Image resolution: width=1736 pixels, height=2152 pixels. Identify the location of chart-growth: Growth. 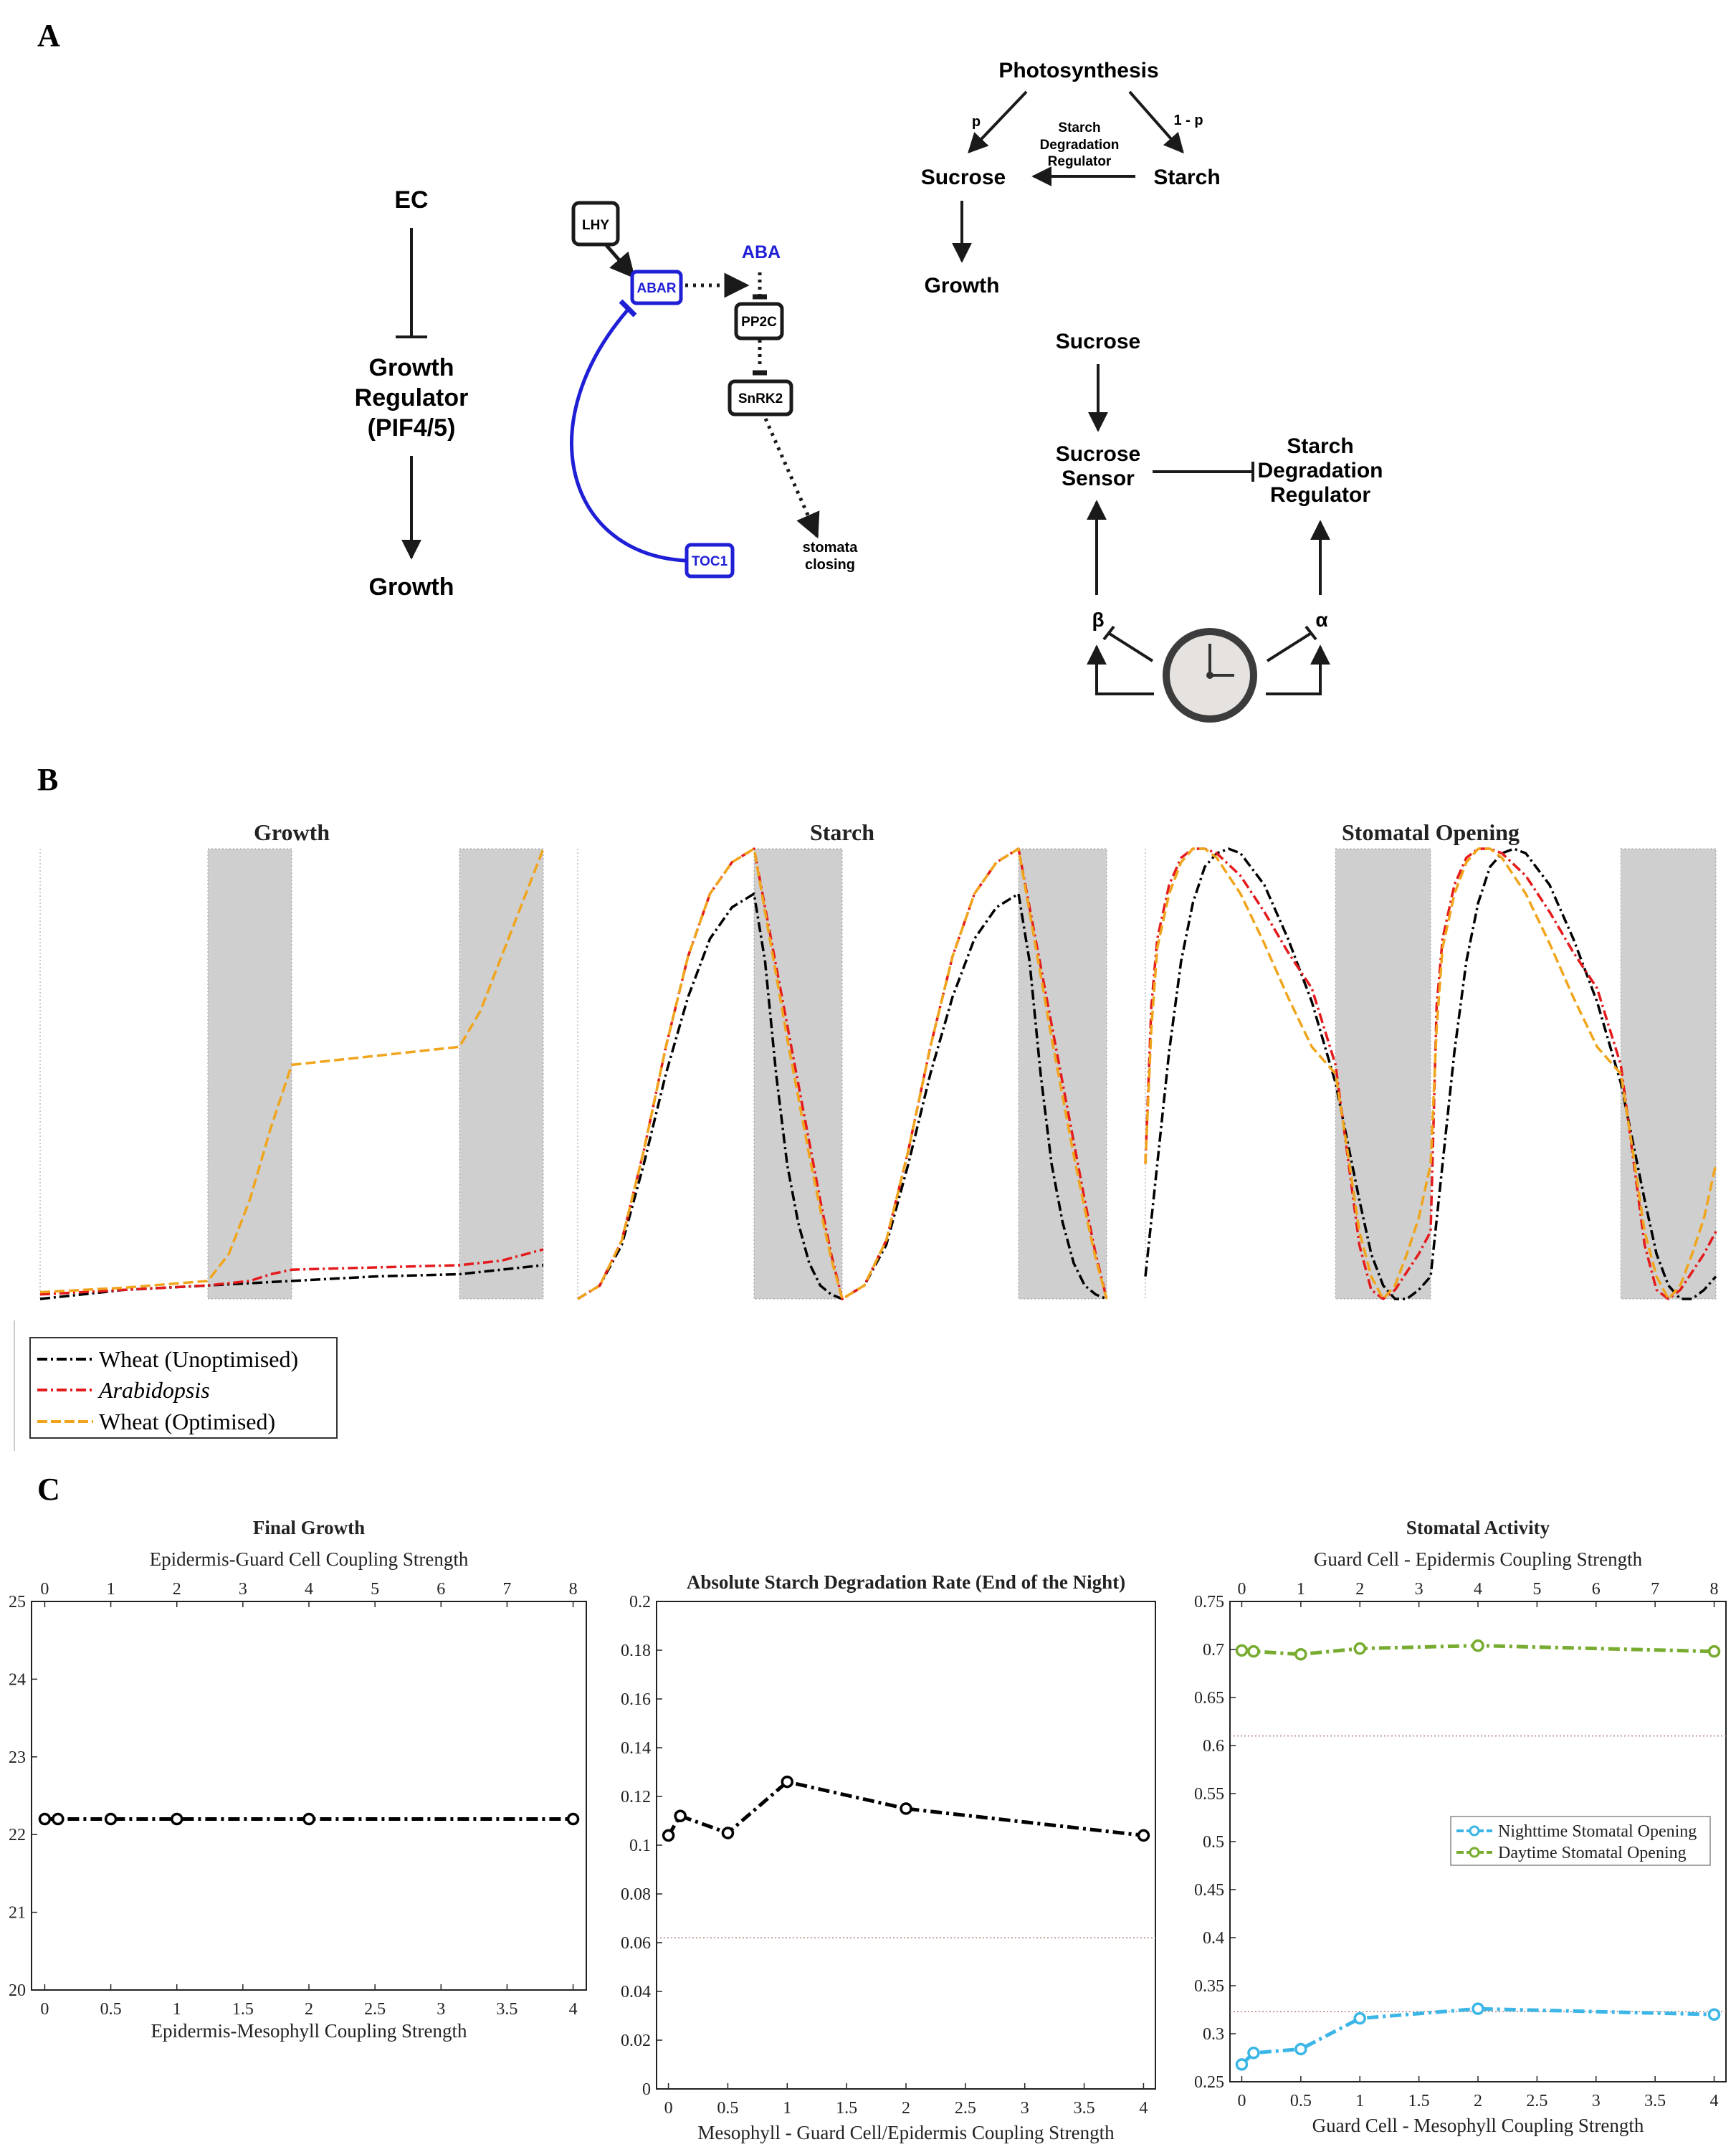
(292, 1059).